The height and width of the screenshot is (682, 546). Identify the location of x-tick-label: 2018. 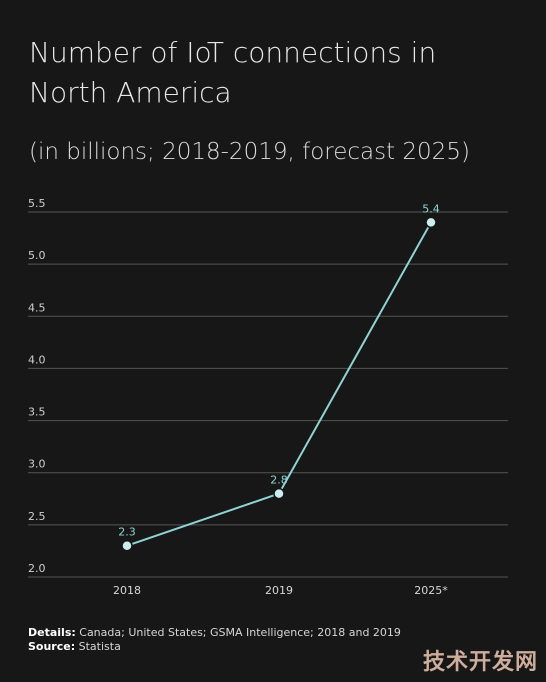
(127, 590).